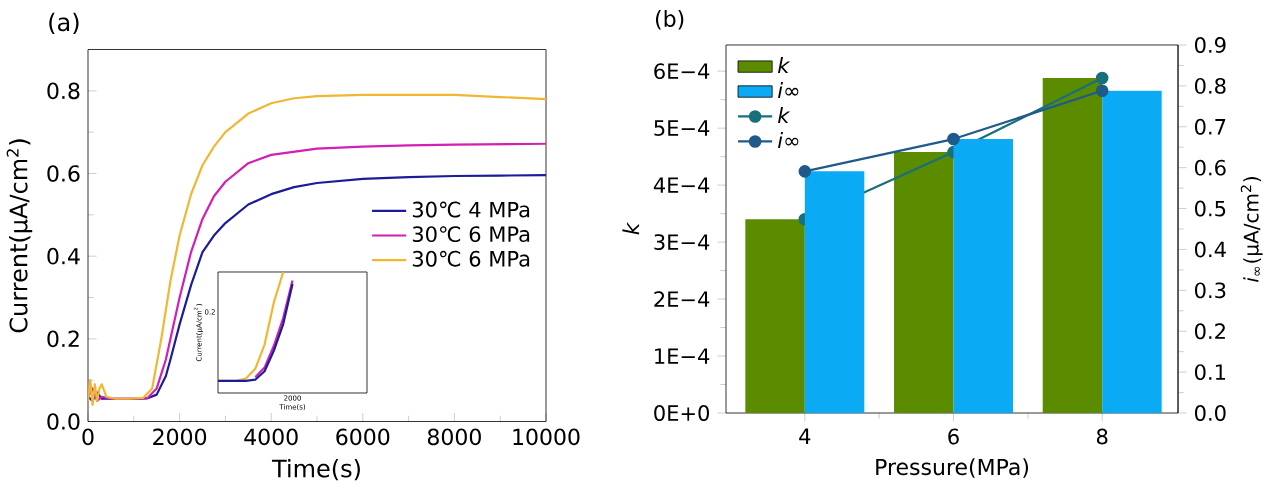 Image resolution: width=1268 pixels, height=493 pixels. What do you see at coordinates (1251, 229) in the screenshot?
I see `y2-axis-title: i$_{∞}$(μA/cm$^{2}$)` at bounding box center [1251, 229].